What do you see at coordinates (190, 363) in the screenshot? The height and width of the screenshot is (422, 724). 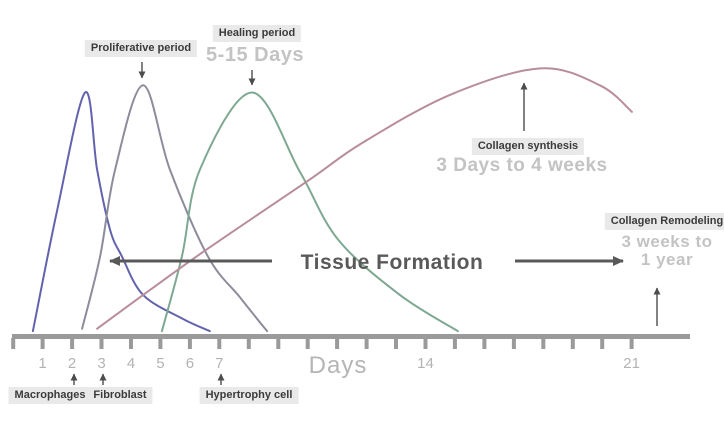 I see `axis-tick-label: 6` at bounding box center [190, 363].